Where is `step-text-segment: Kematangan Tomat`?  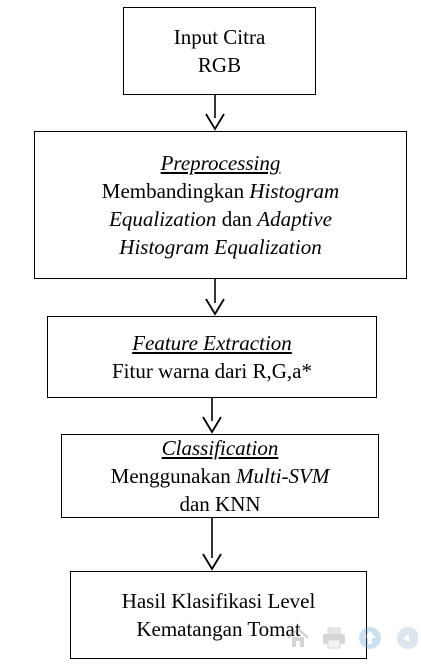 step-text-segment: Kematangan Tomat is located at coordinates (218, 629).